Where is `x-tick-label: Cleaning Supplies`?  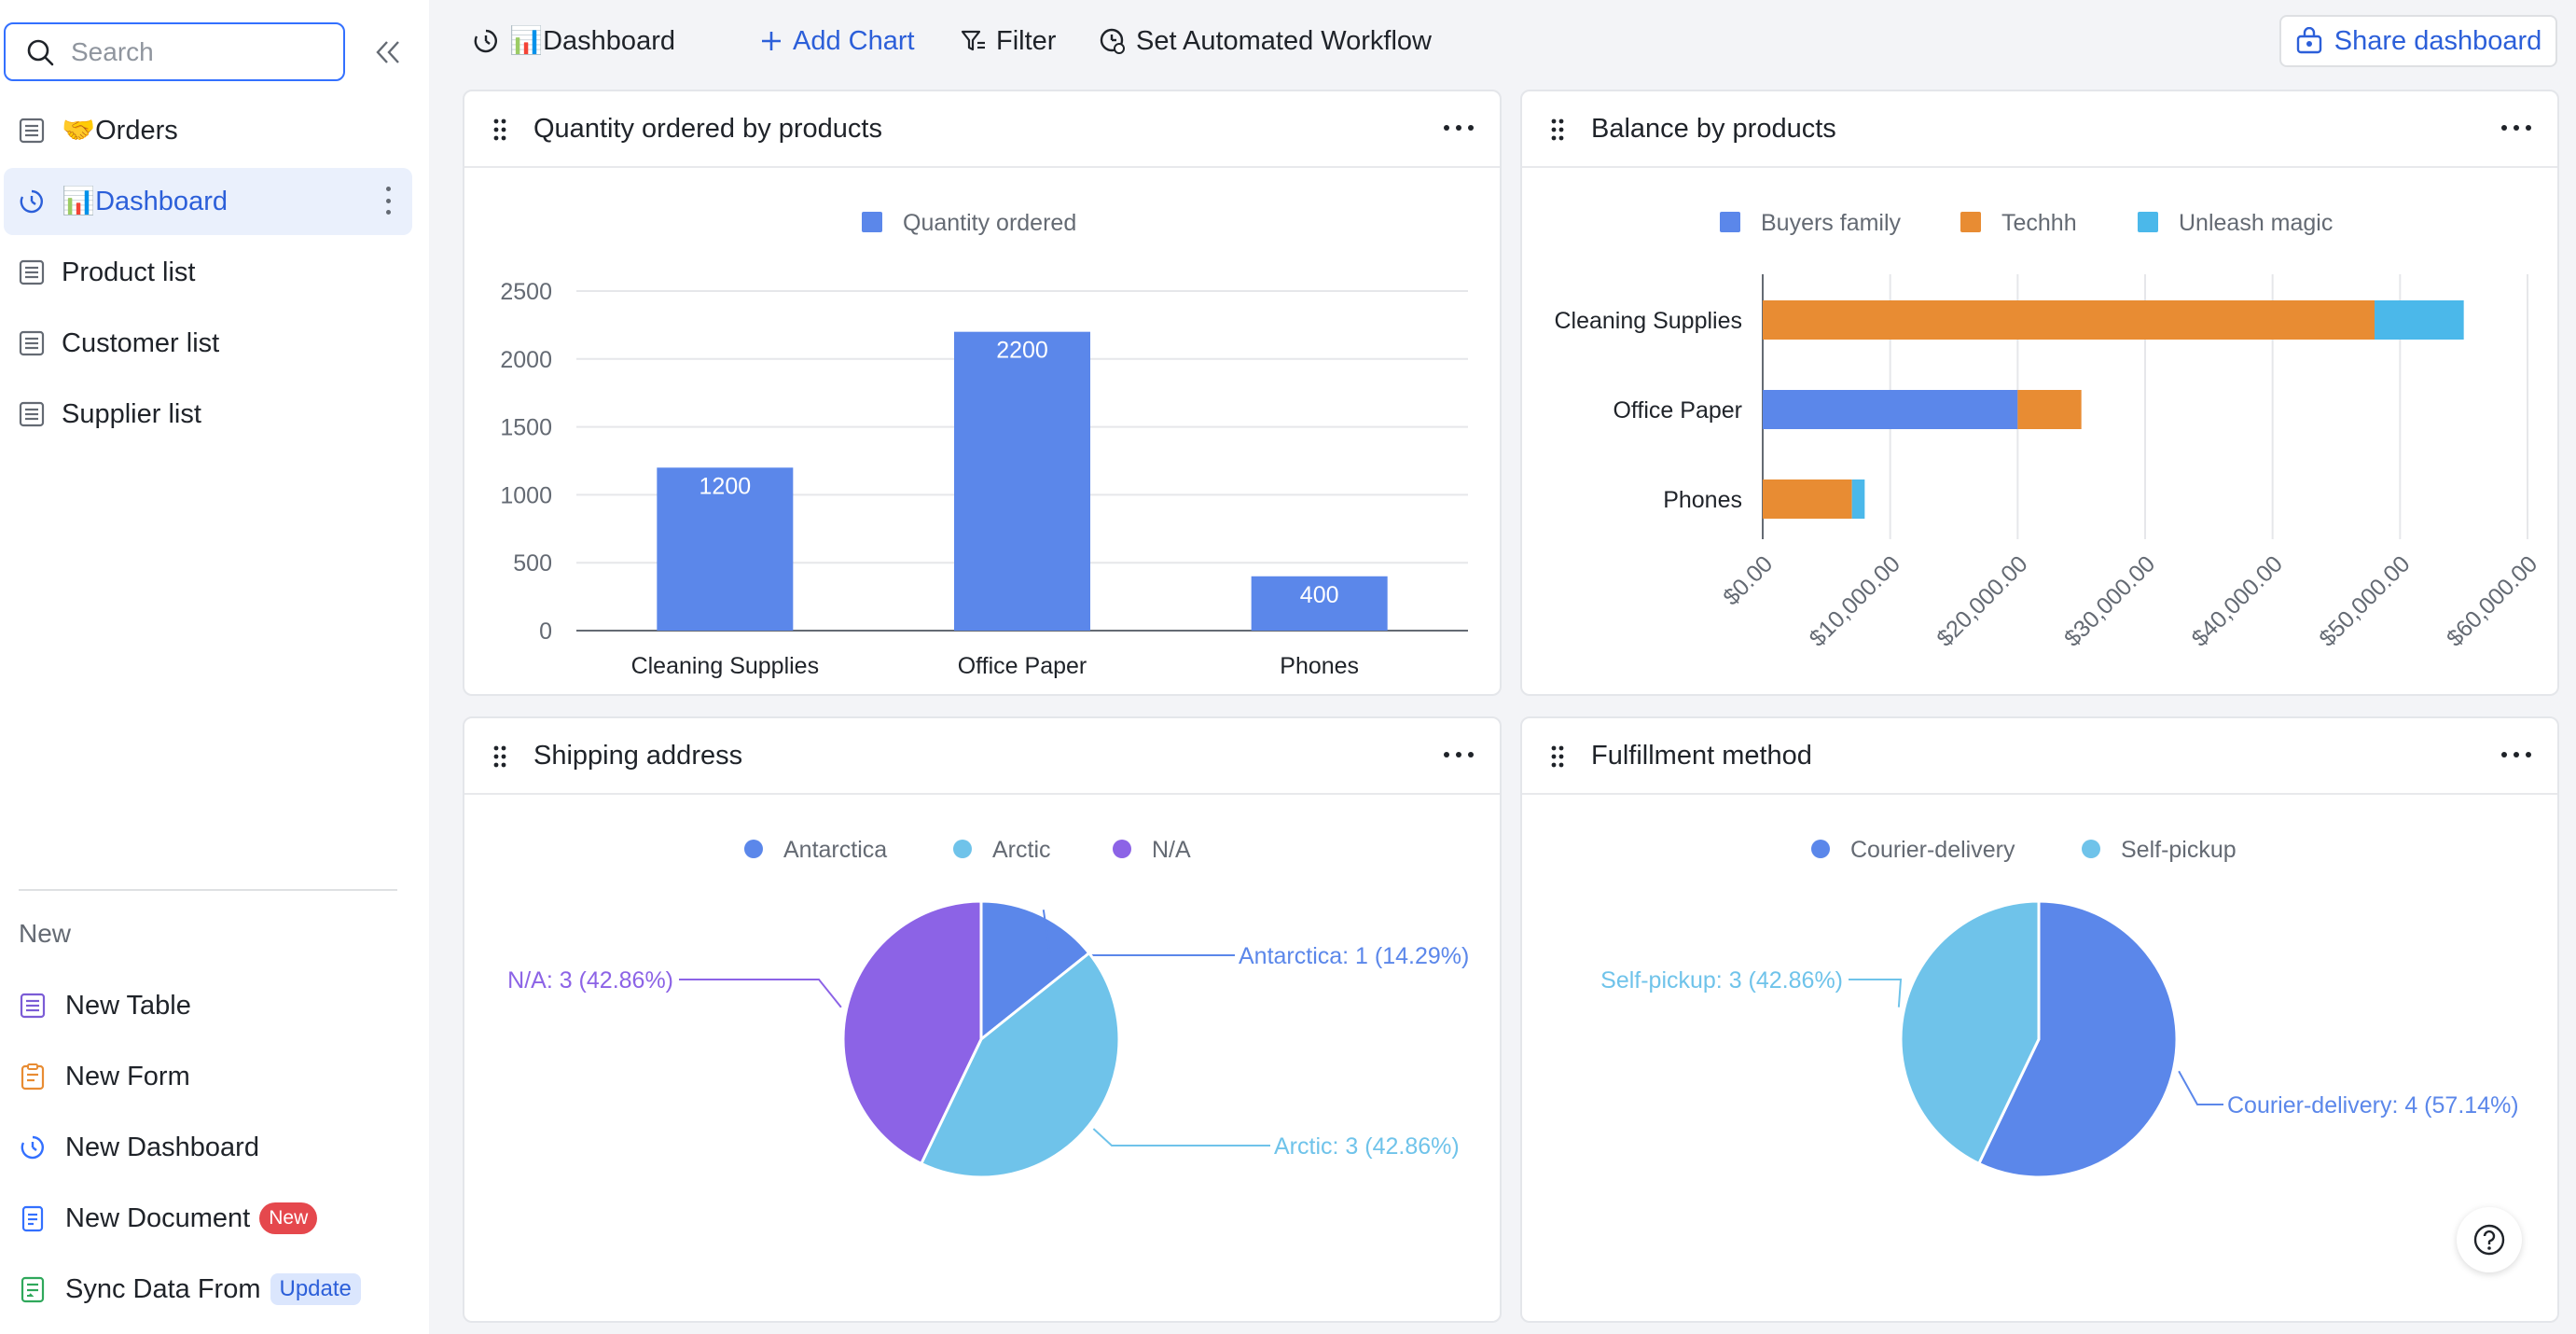
x-tick-label: Cleaning Supplies is located at coordinates (725, 666).